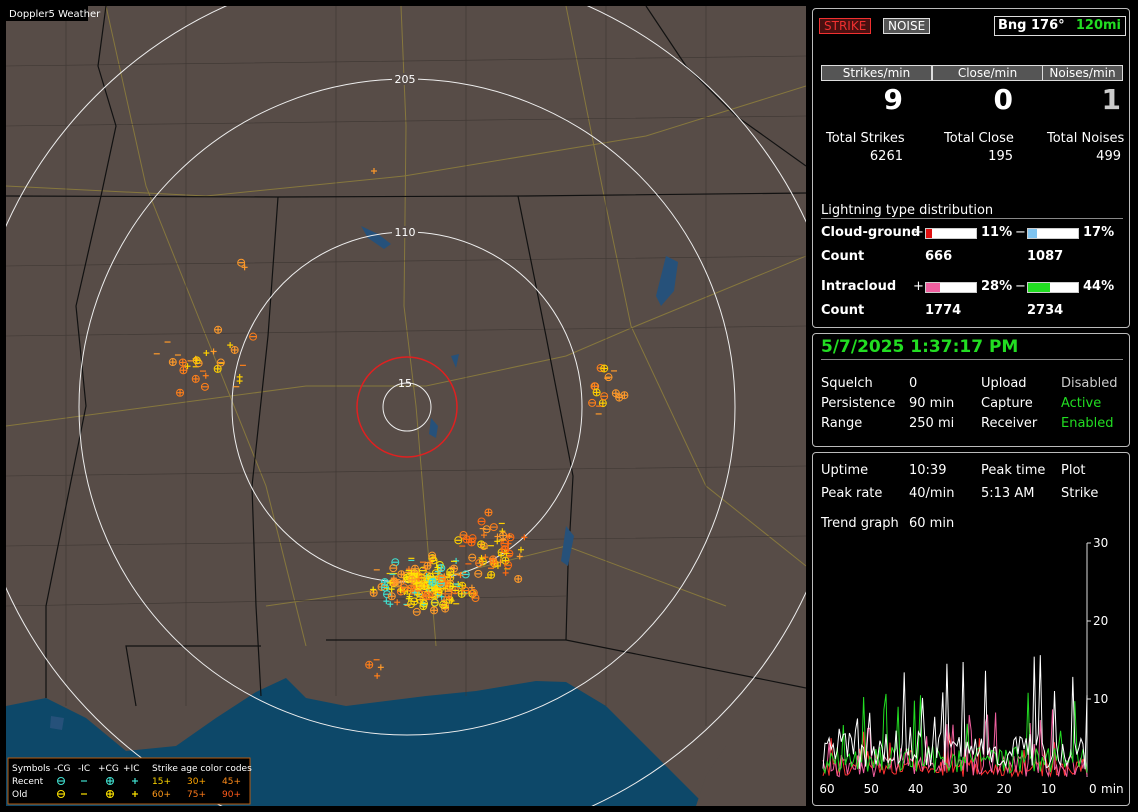 The width and height of the screenshot is (1138, 812). Describe the element at coordinates (979, 138) in the screenshot. I see `total-label: Total Close` at that location.